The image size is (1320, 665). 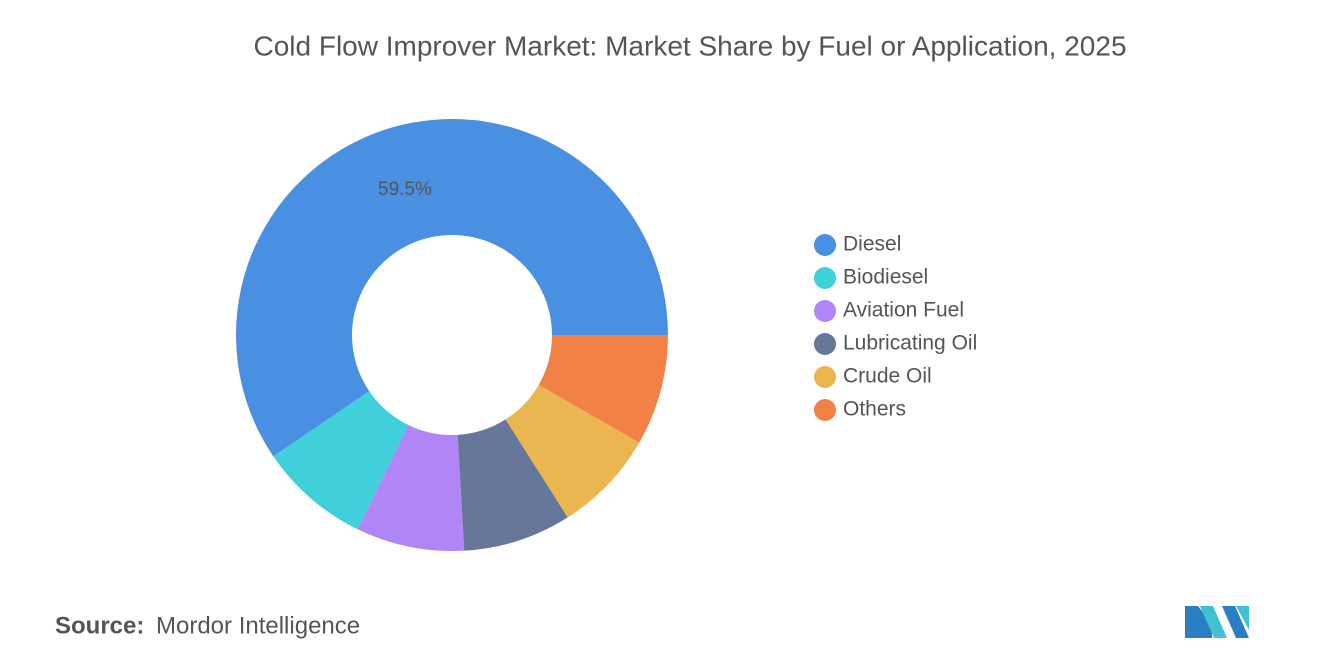 What do you see at coordinates (874, 409) in the screenshot?
I see `legend-label: Others` at bounding box center [874, 409].